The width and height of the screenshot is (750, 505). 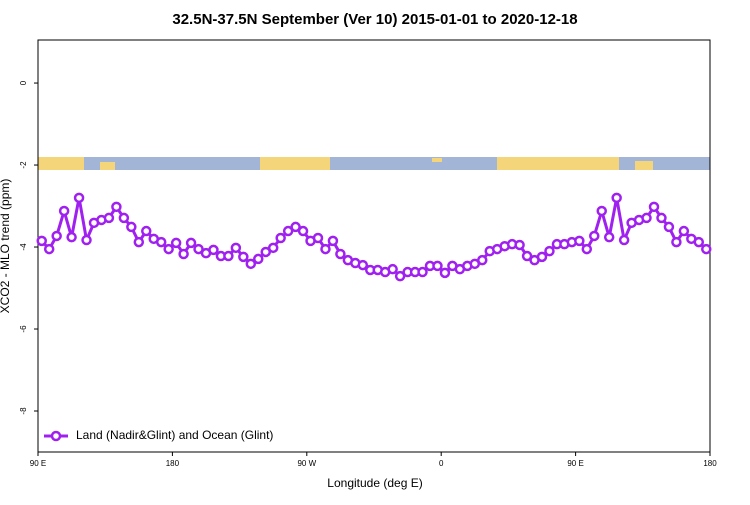 What do you see at coordinates (6, 246) in the screenshot?
I see `y-axis-label: XCO2 - MLO trend (ppm)` at bounding box center [6, 246].